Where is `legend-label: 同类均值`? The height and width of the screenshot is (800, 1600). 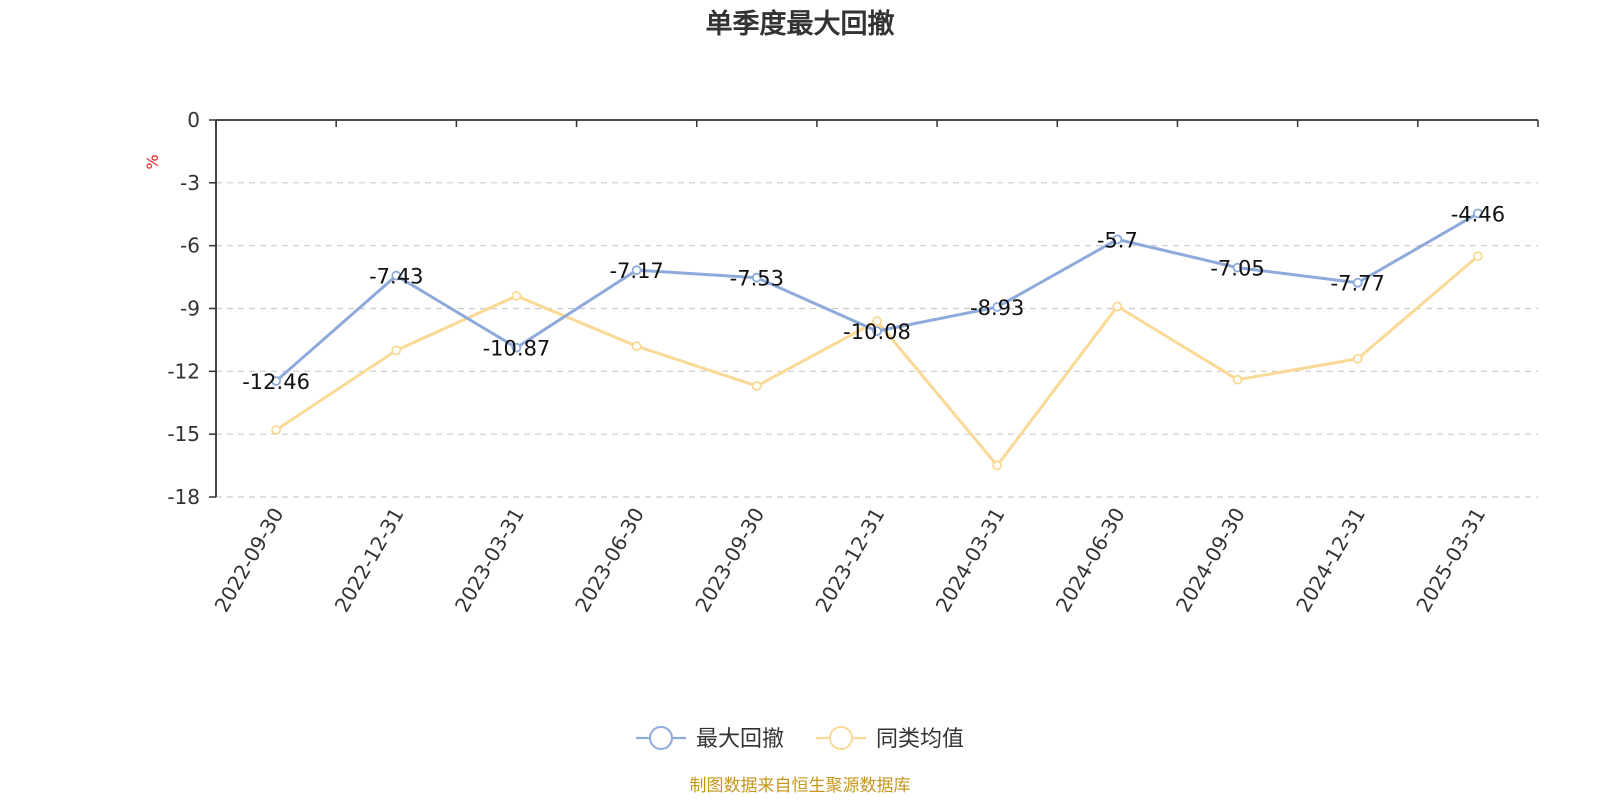 legend-label: 同类均值 is located at coordinates (920, 739).